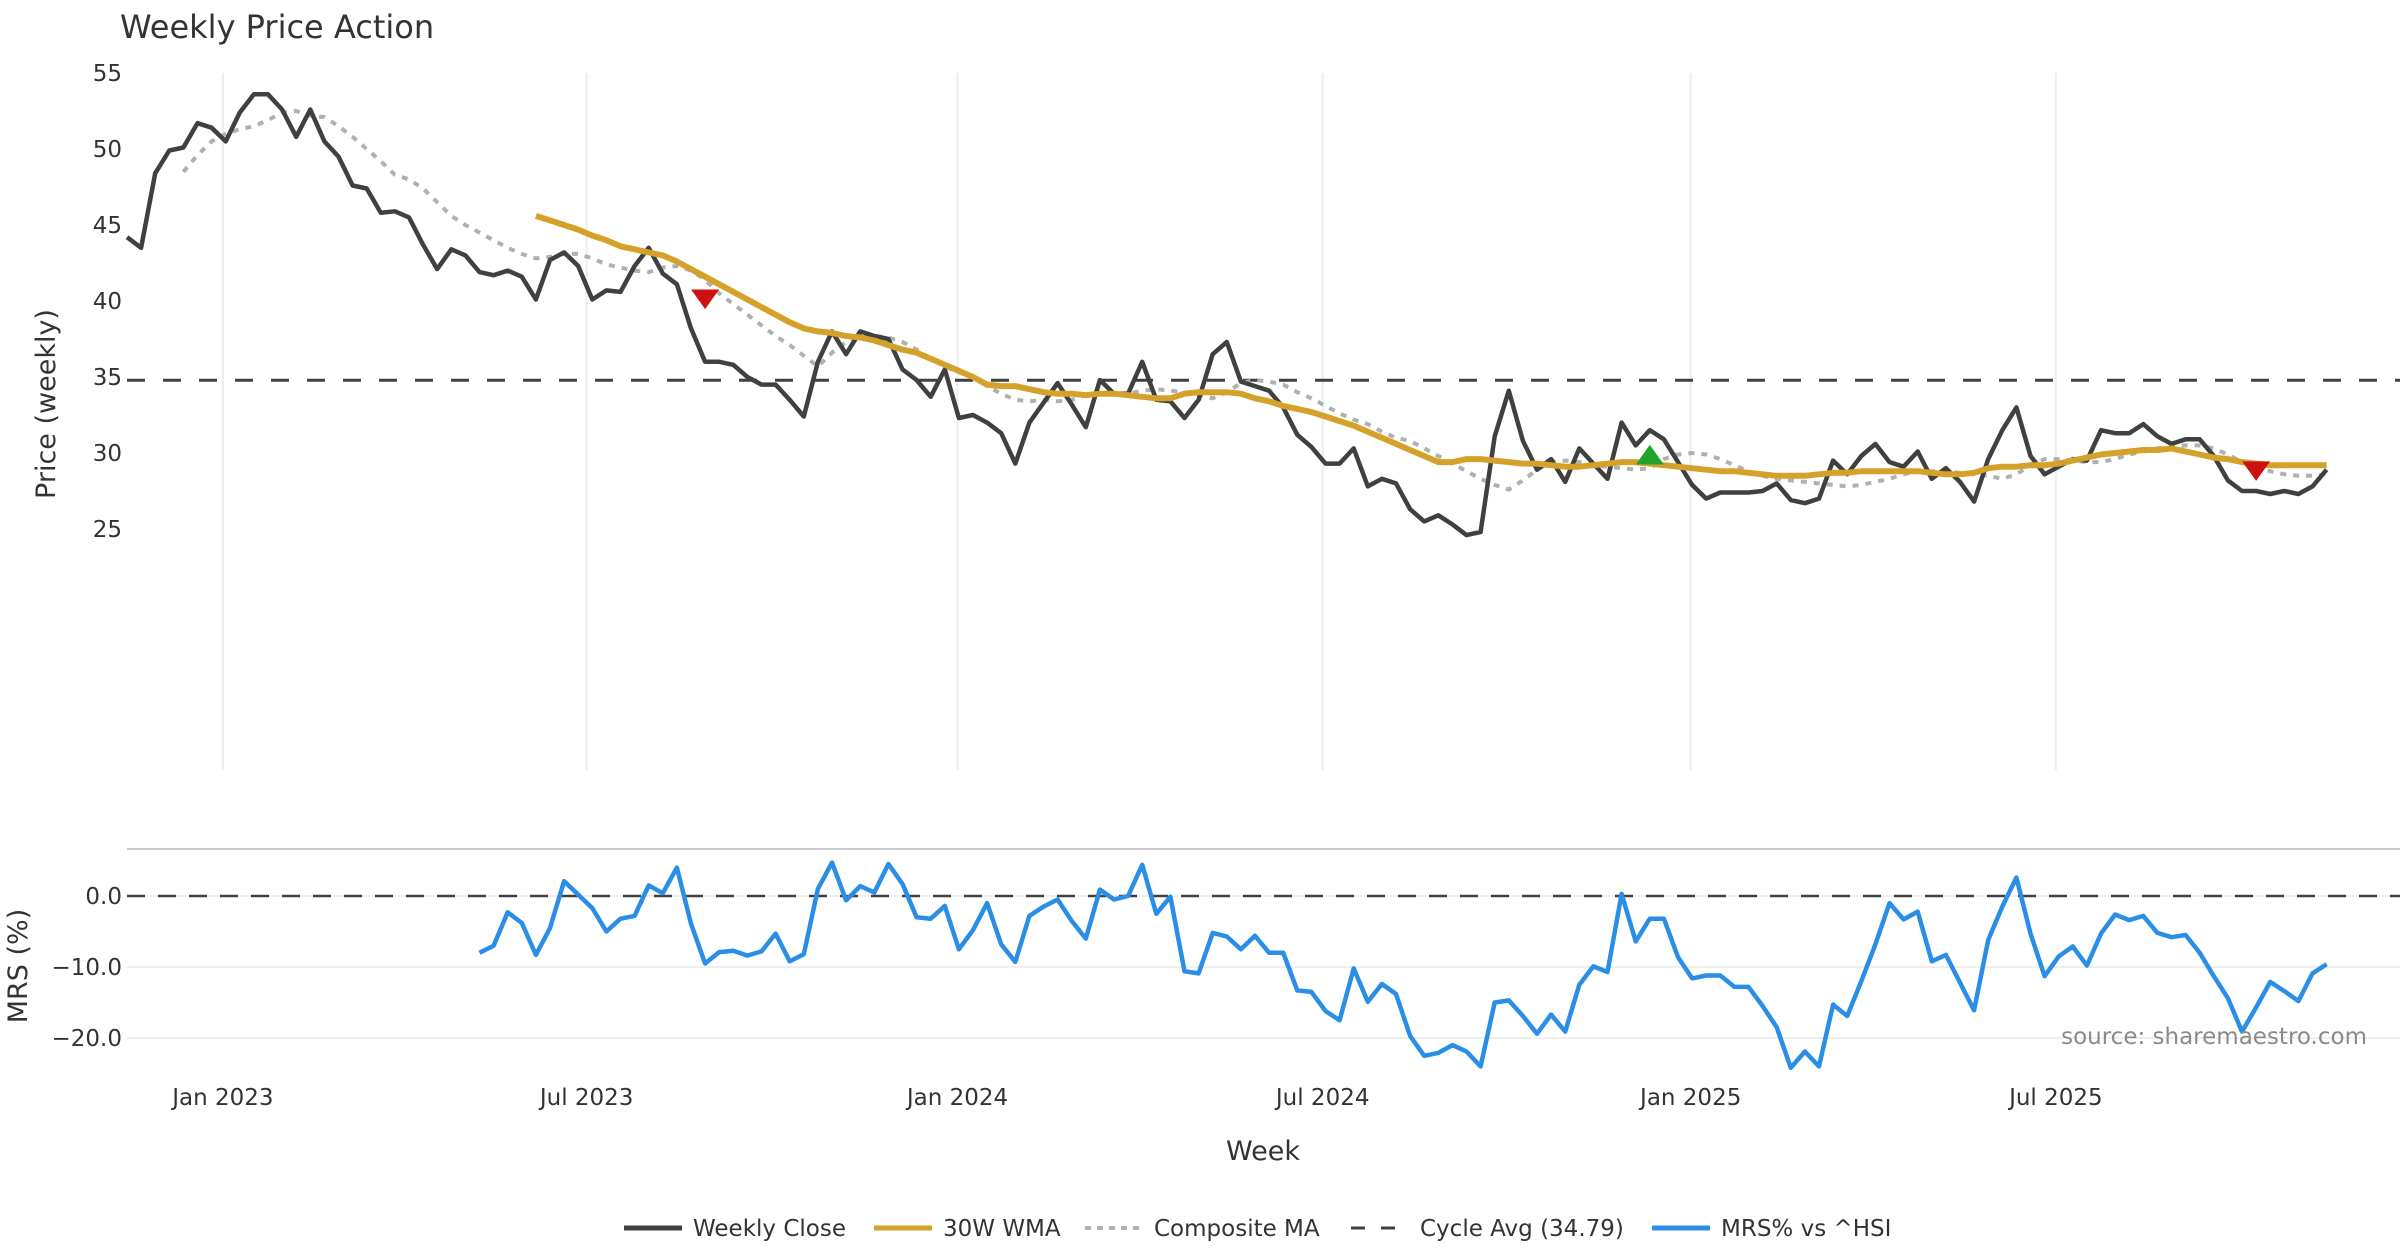 The height and width of the screenshot is (1260, 2400). Describe the element at coordinates (586, 1098) in the screenshot. I see `x-tick-label: Jul 2023` at that location.